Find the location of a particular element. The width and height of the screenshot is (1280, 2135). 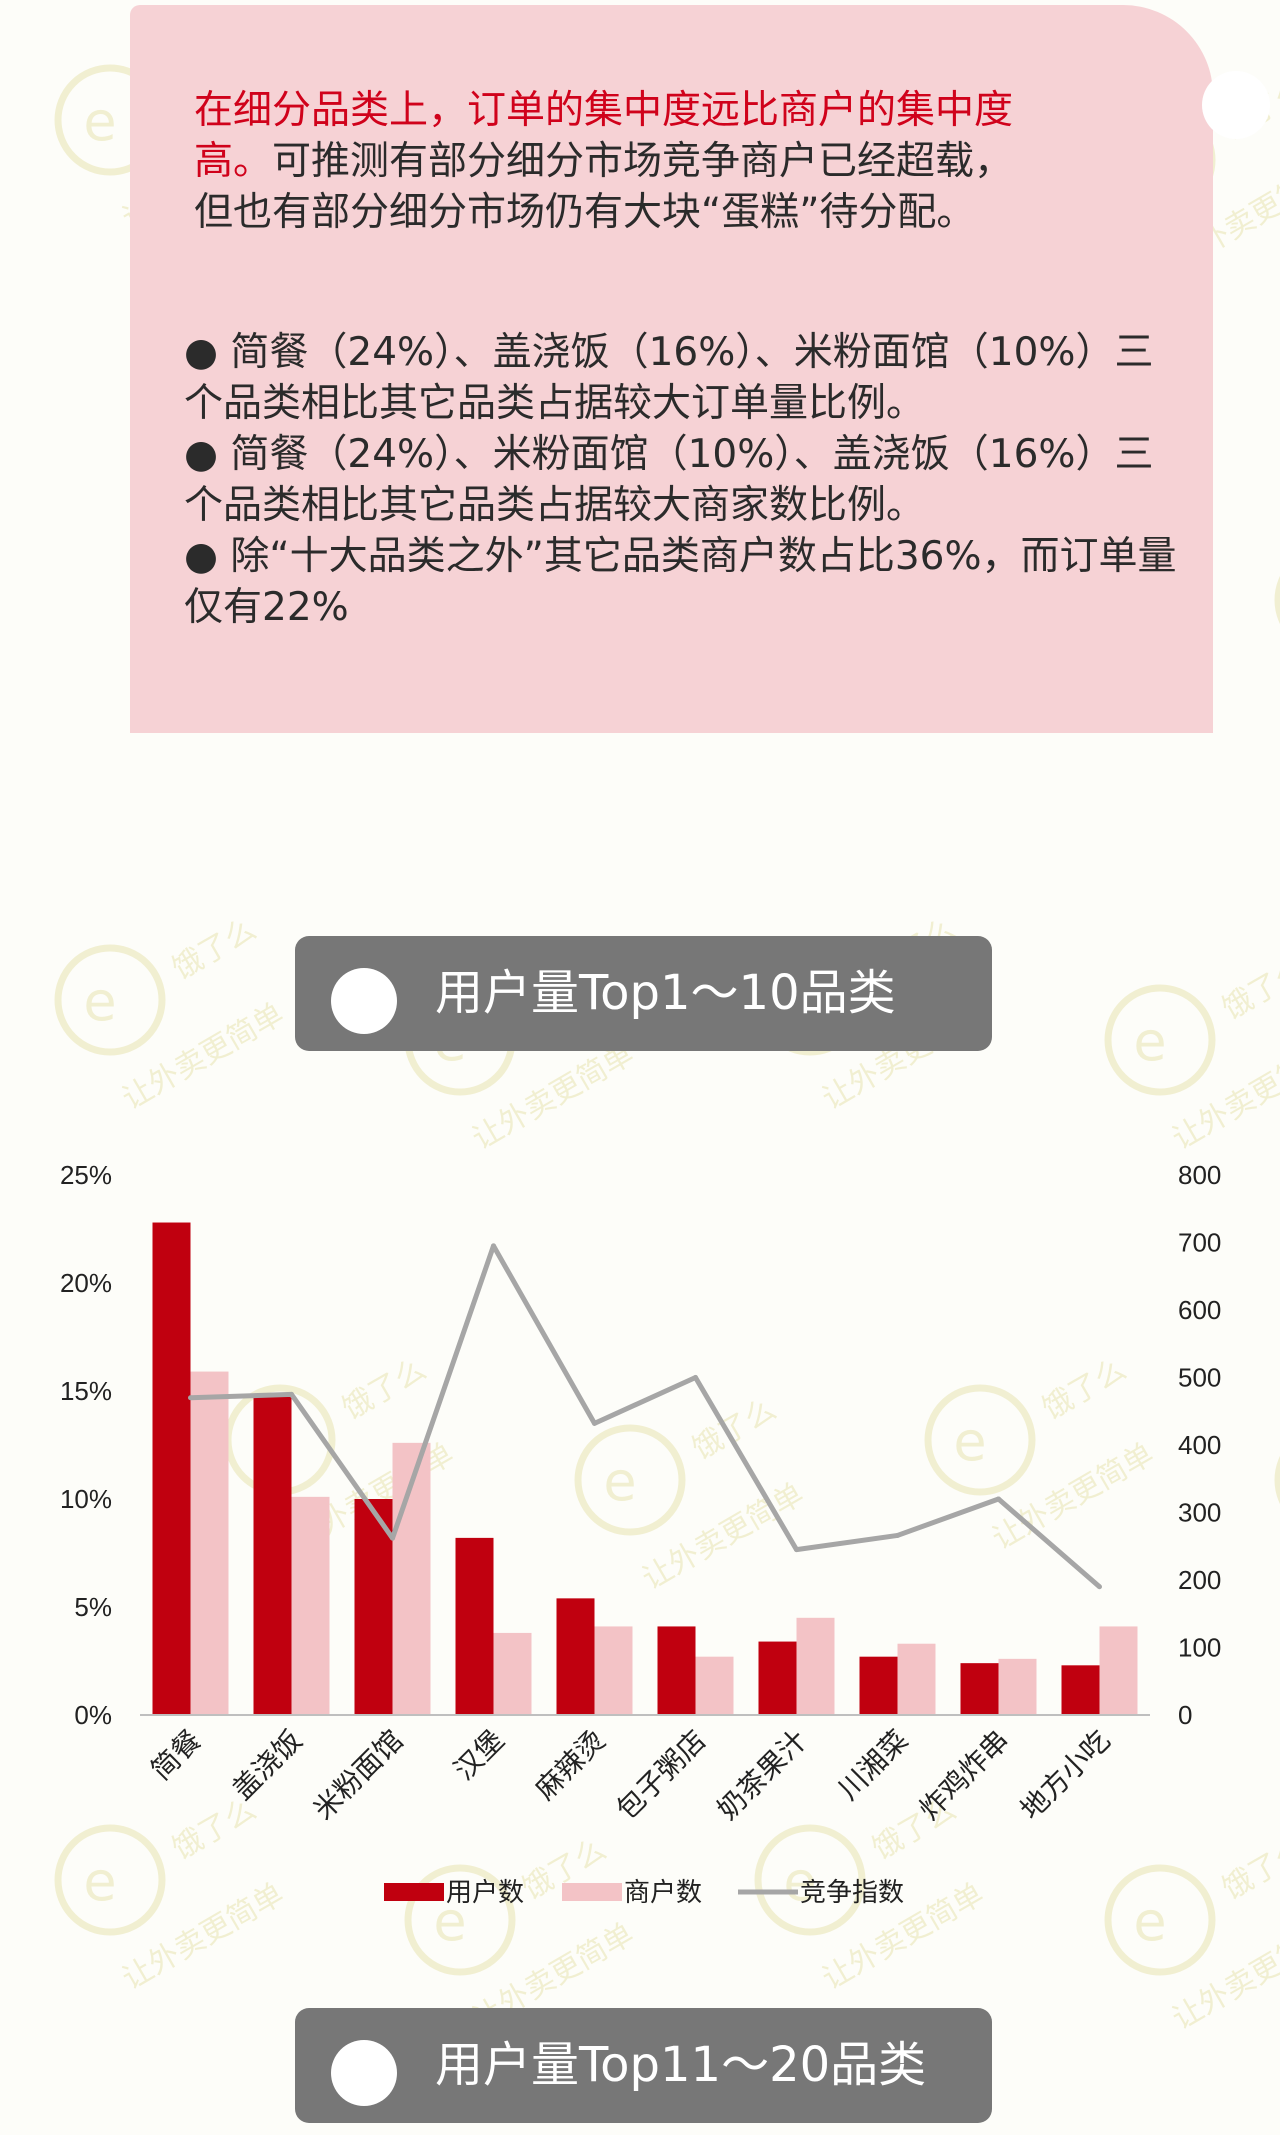

legend-label: 竞争指数 is located at coordinates (852, 1893).